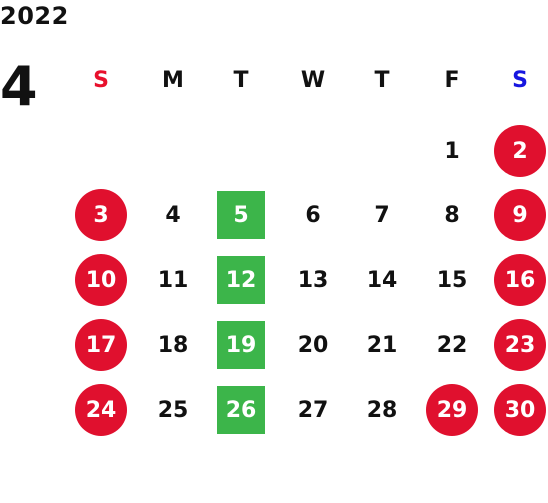 This screenshot has width=548, height=503. I want to click on calendar-day: 6, so click(313, 215).